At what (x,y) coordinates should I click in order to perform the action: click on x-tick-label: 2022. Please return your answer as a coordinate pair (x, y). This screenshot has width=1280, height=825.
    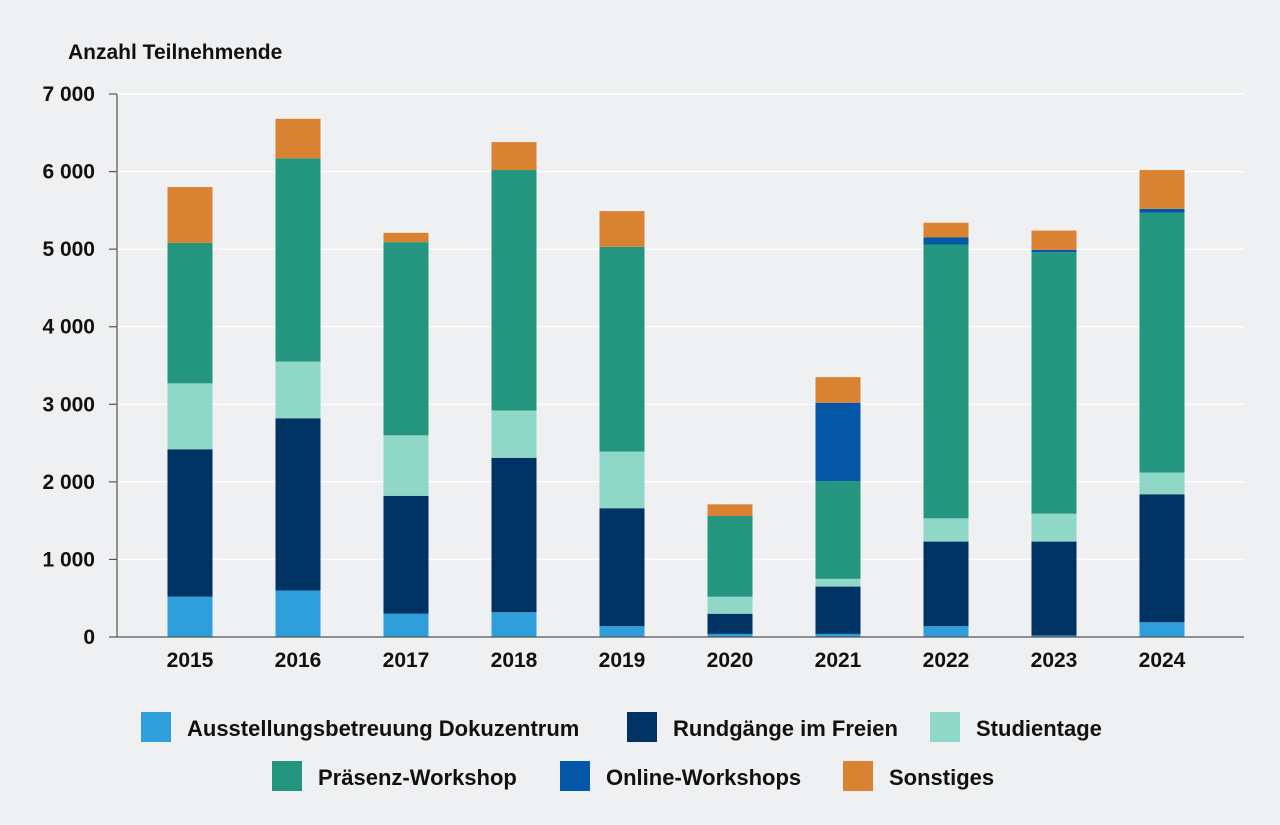
    Looking at the image, I should click on (946, 660).